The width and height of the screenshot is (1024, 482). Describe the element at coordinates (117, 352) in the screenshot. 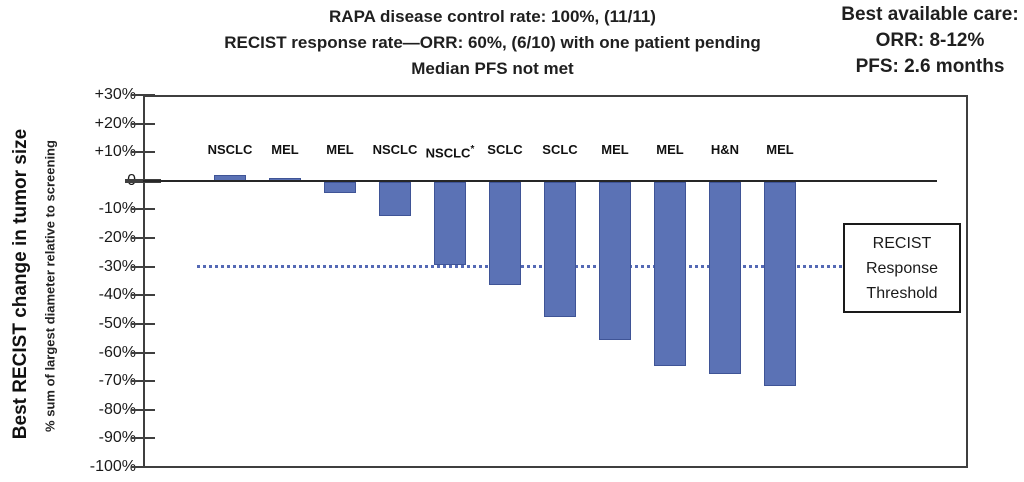

I see `y-tick-label: -60%` at that location.